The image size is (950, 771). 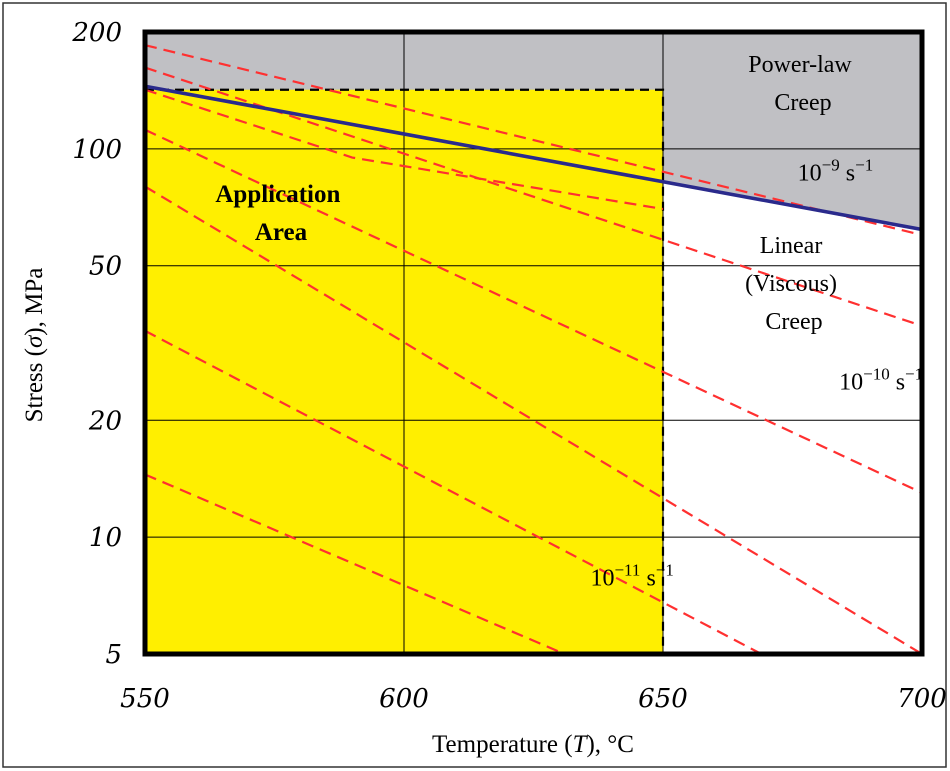 I want to click on x-axis-title: Temperature (T), °C, so click(x=533, y=744).